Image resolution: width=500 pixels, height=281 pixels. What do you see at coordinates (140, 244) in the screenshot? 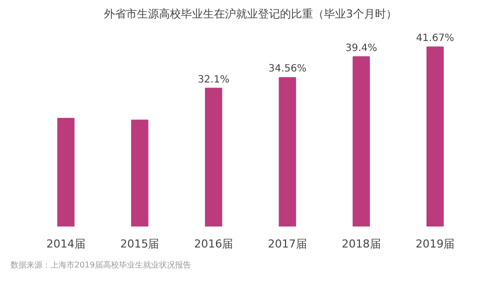
I see `x-tick-label: 2015届` at bounding box center [140, 244].